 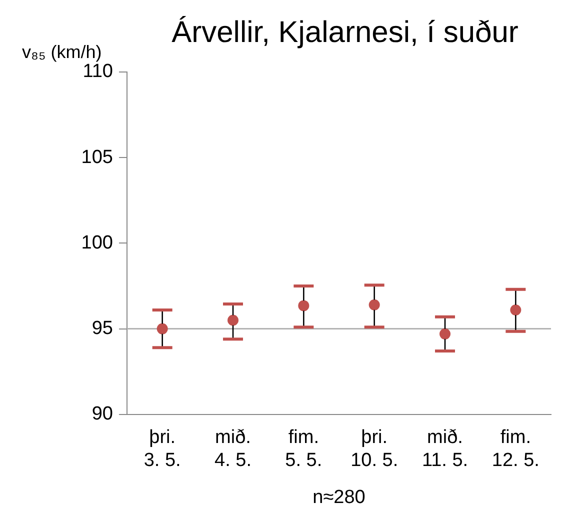 I want to click on y-tick-label: 95, so click(x=102, y=329).